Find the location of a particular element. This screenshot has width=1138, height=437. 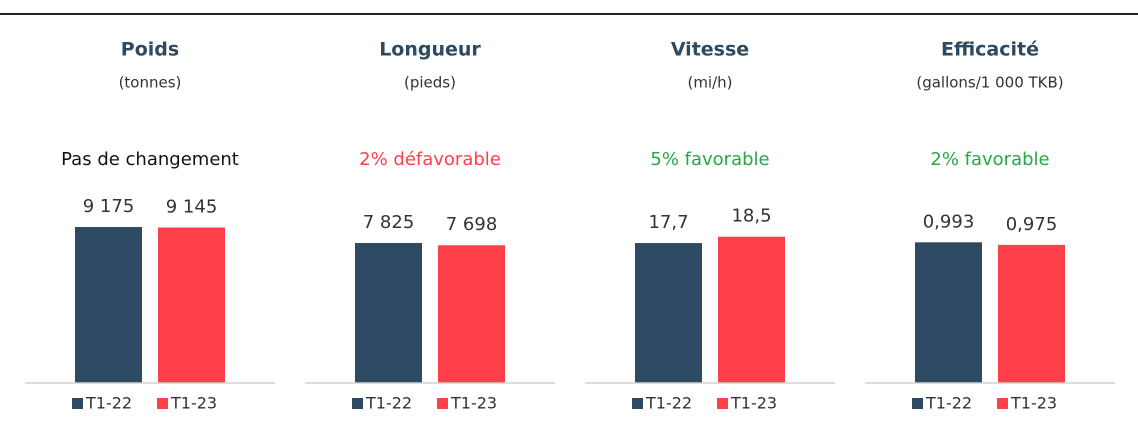

chart-title: Longueur is located at coordinates (430, 50).